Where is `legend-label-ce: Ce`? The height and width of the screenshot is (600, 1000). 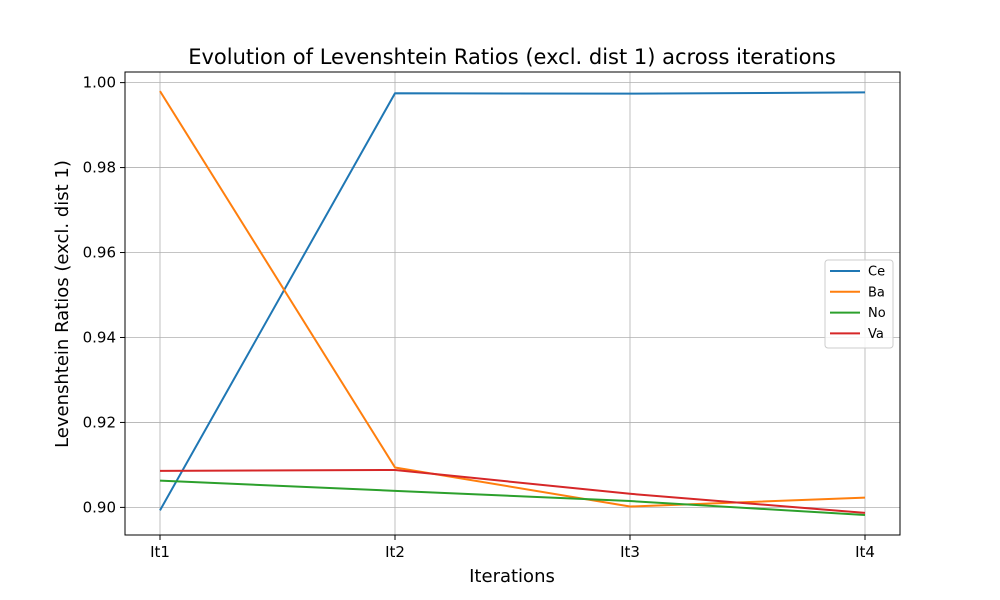
legend-label-ce: Ce is located at coordinates (876, 272).